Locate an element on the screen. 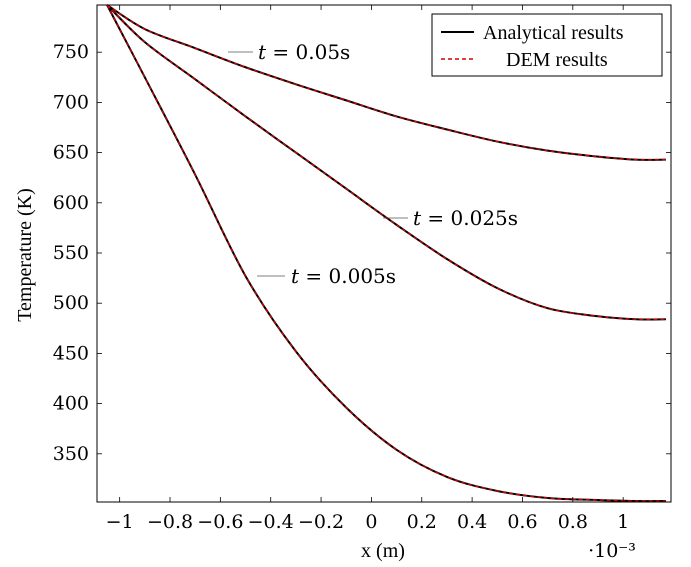 Image resolution: width=691 pixels, height=567 pixels. y-tick-label: 600 is located at coordinates (71, 203).